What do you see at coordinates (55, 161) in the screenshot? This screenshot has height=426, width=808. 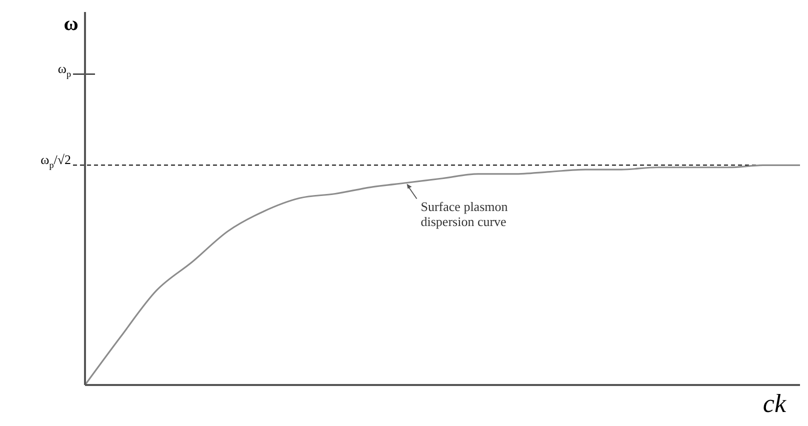 I see `ref-line-label: ω$_{p}$/√2` at bounding box center [55, 161].